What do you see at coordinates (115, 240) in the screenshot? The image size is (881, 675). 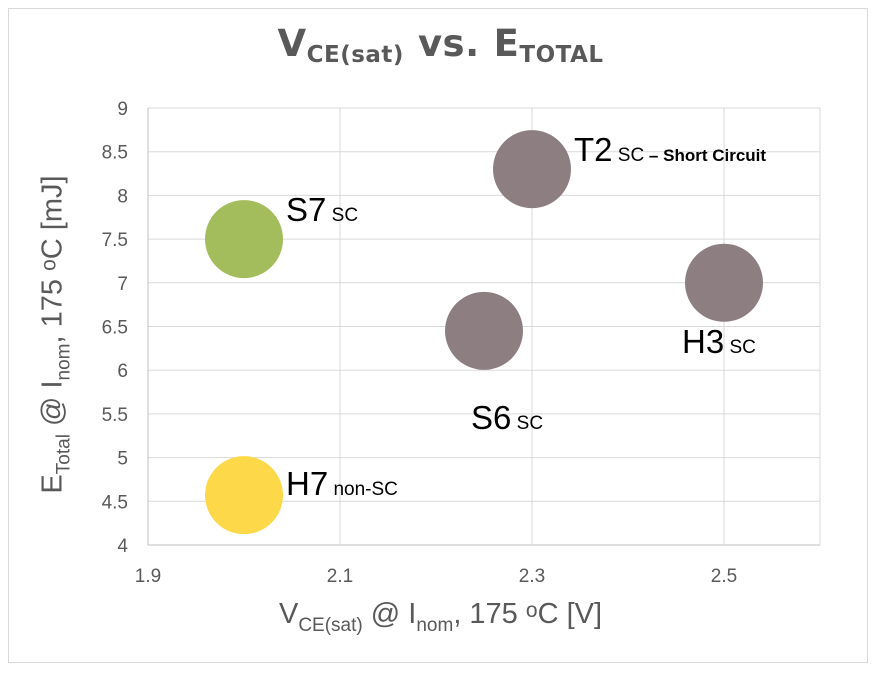 I see `y-tick-label: 7.5` at bounding box center [115, 240].